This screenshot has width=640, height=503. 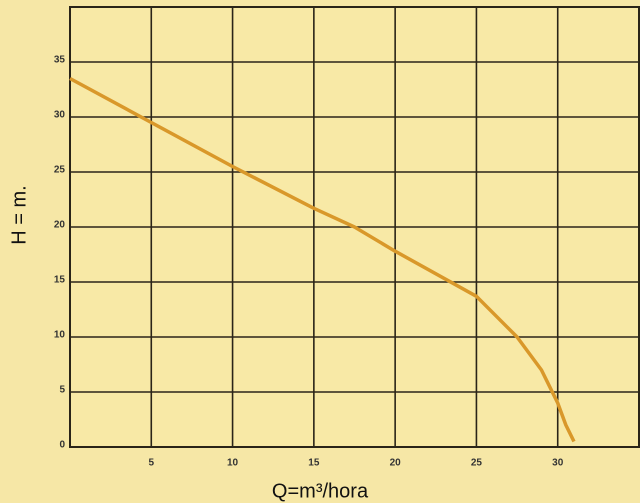 What do you see at coordinates (60, 115) in the screenshot?
I see `y-tick-label: 30` at bounding box center [60, 115].